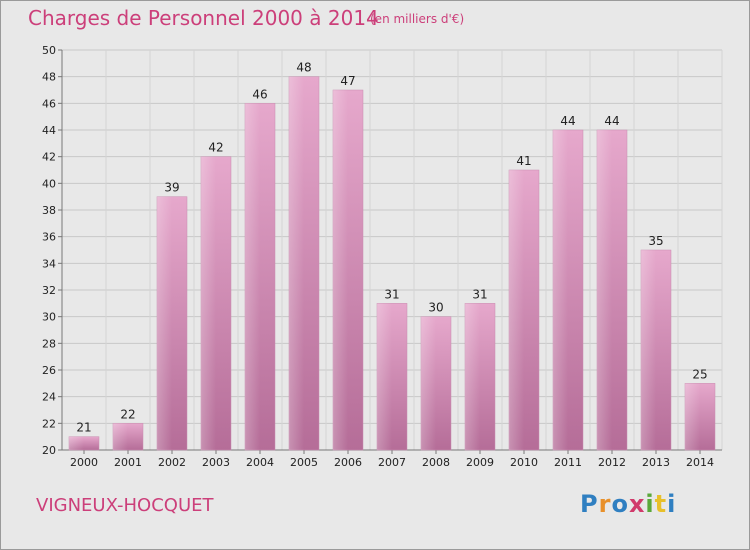  I want to click on commune-name: VIGNEUX-HOCQUET, so click(125, 505).